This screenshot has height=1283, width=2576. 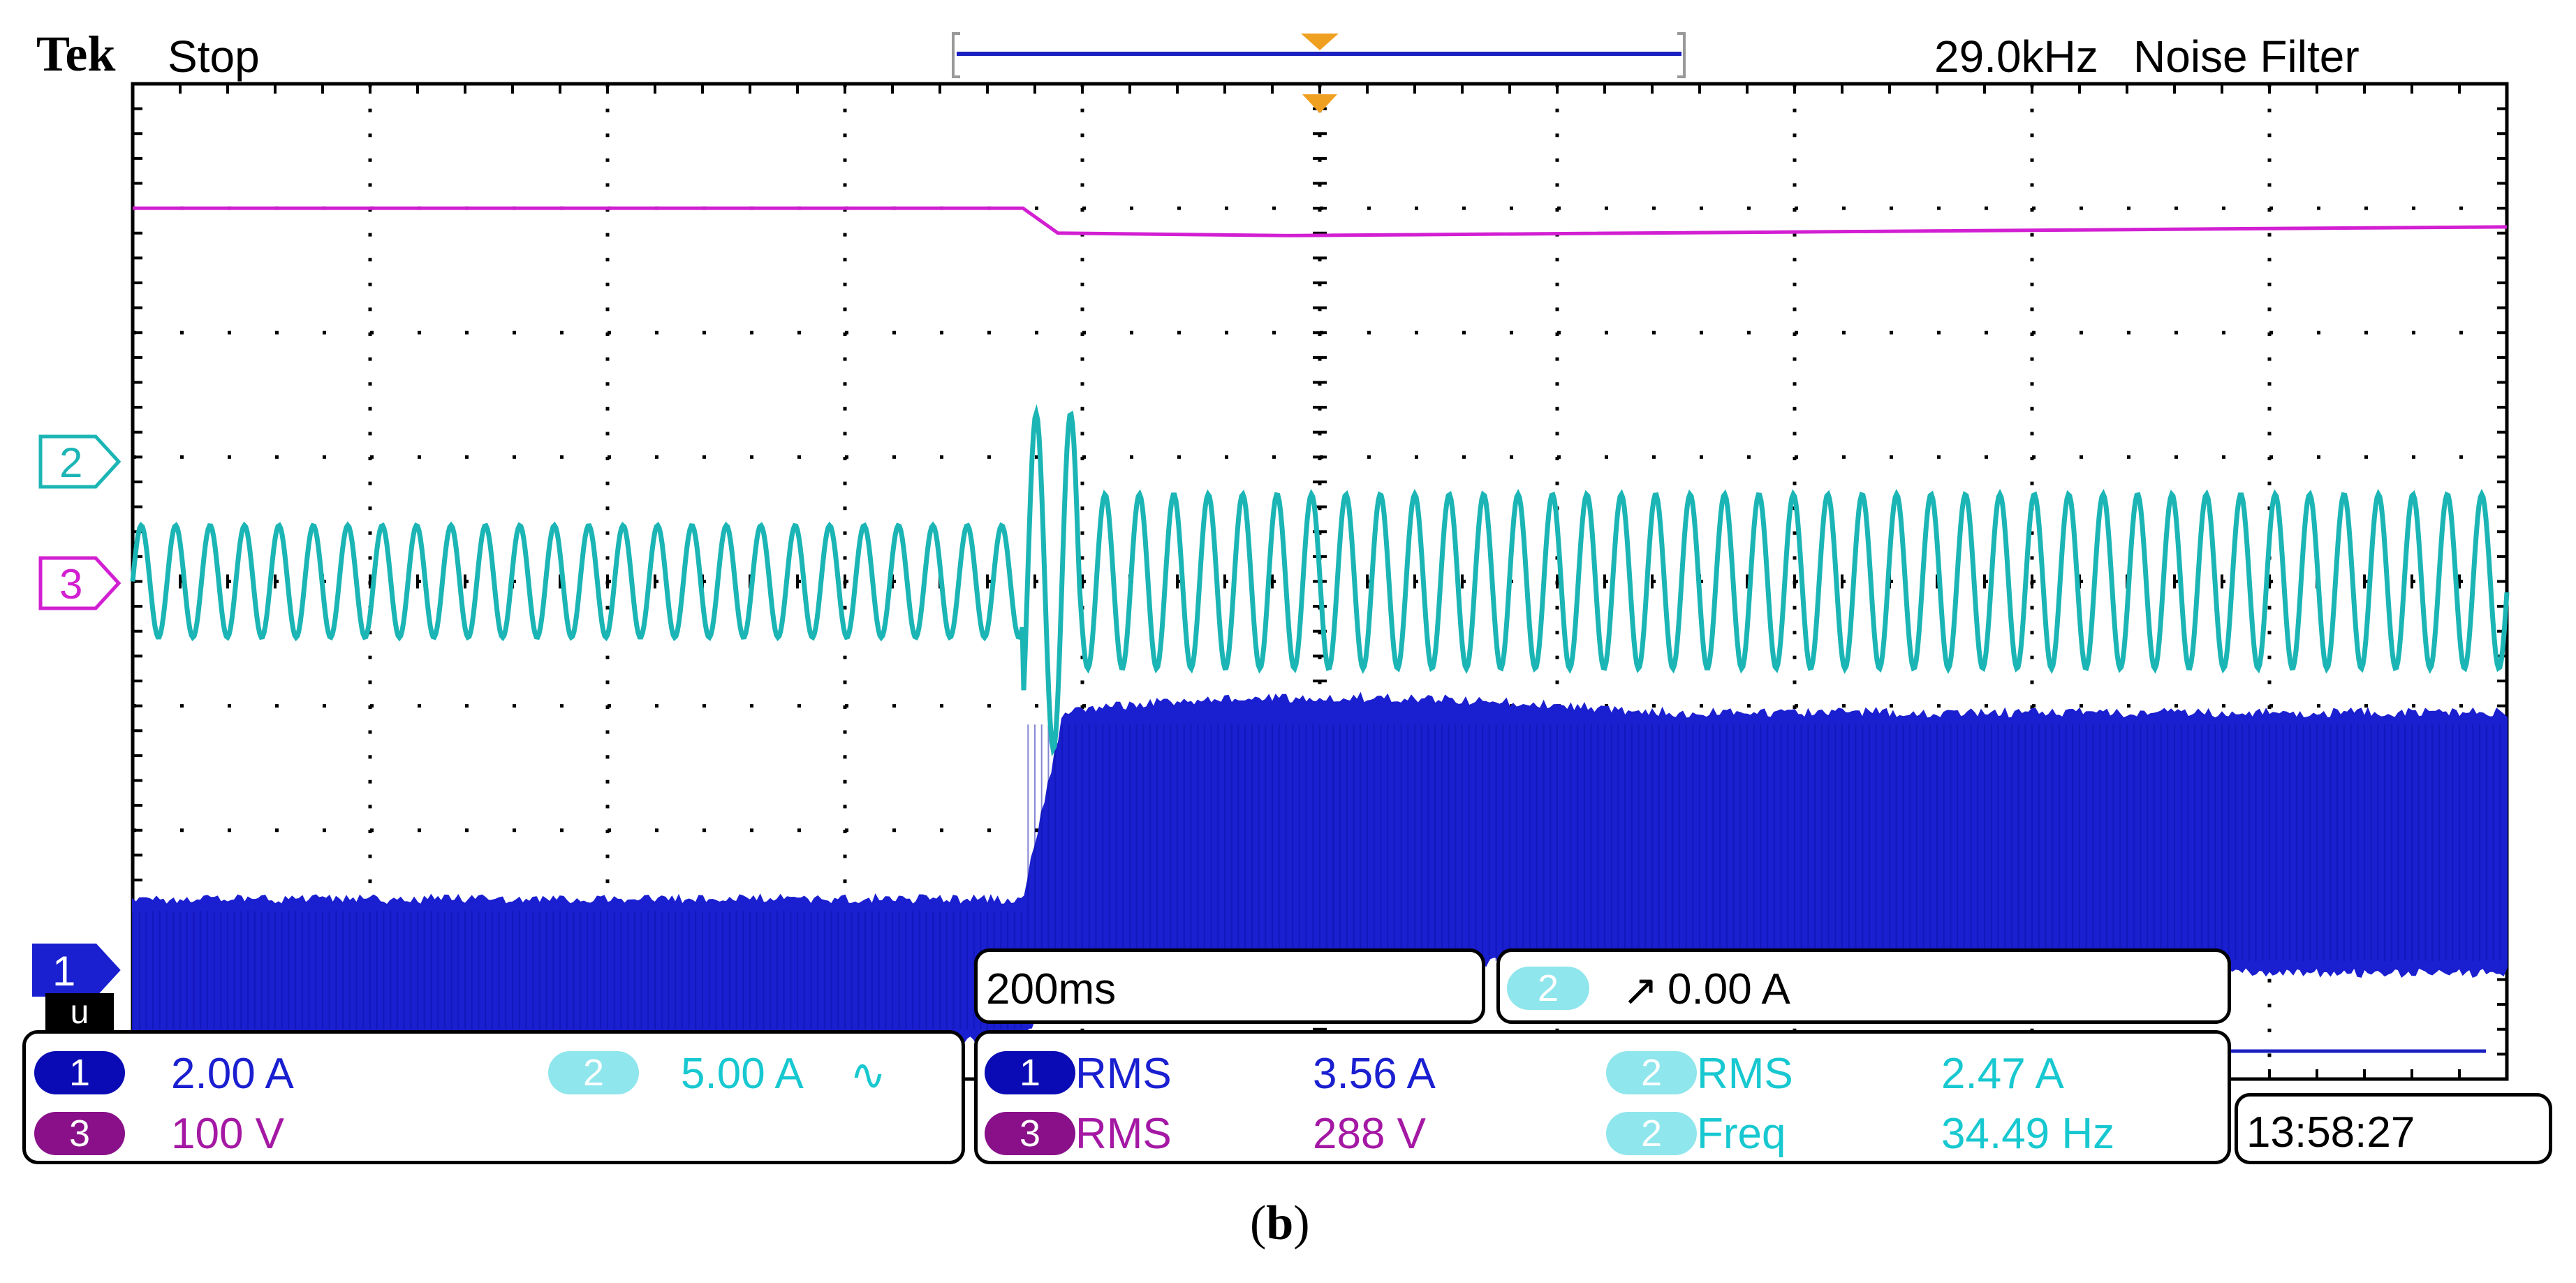 What do you see at coordinates (1681, 55) in the screenshot?
I see `record-bracket-right` at bounding box center [1681, 55].